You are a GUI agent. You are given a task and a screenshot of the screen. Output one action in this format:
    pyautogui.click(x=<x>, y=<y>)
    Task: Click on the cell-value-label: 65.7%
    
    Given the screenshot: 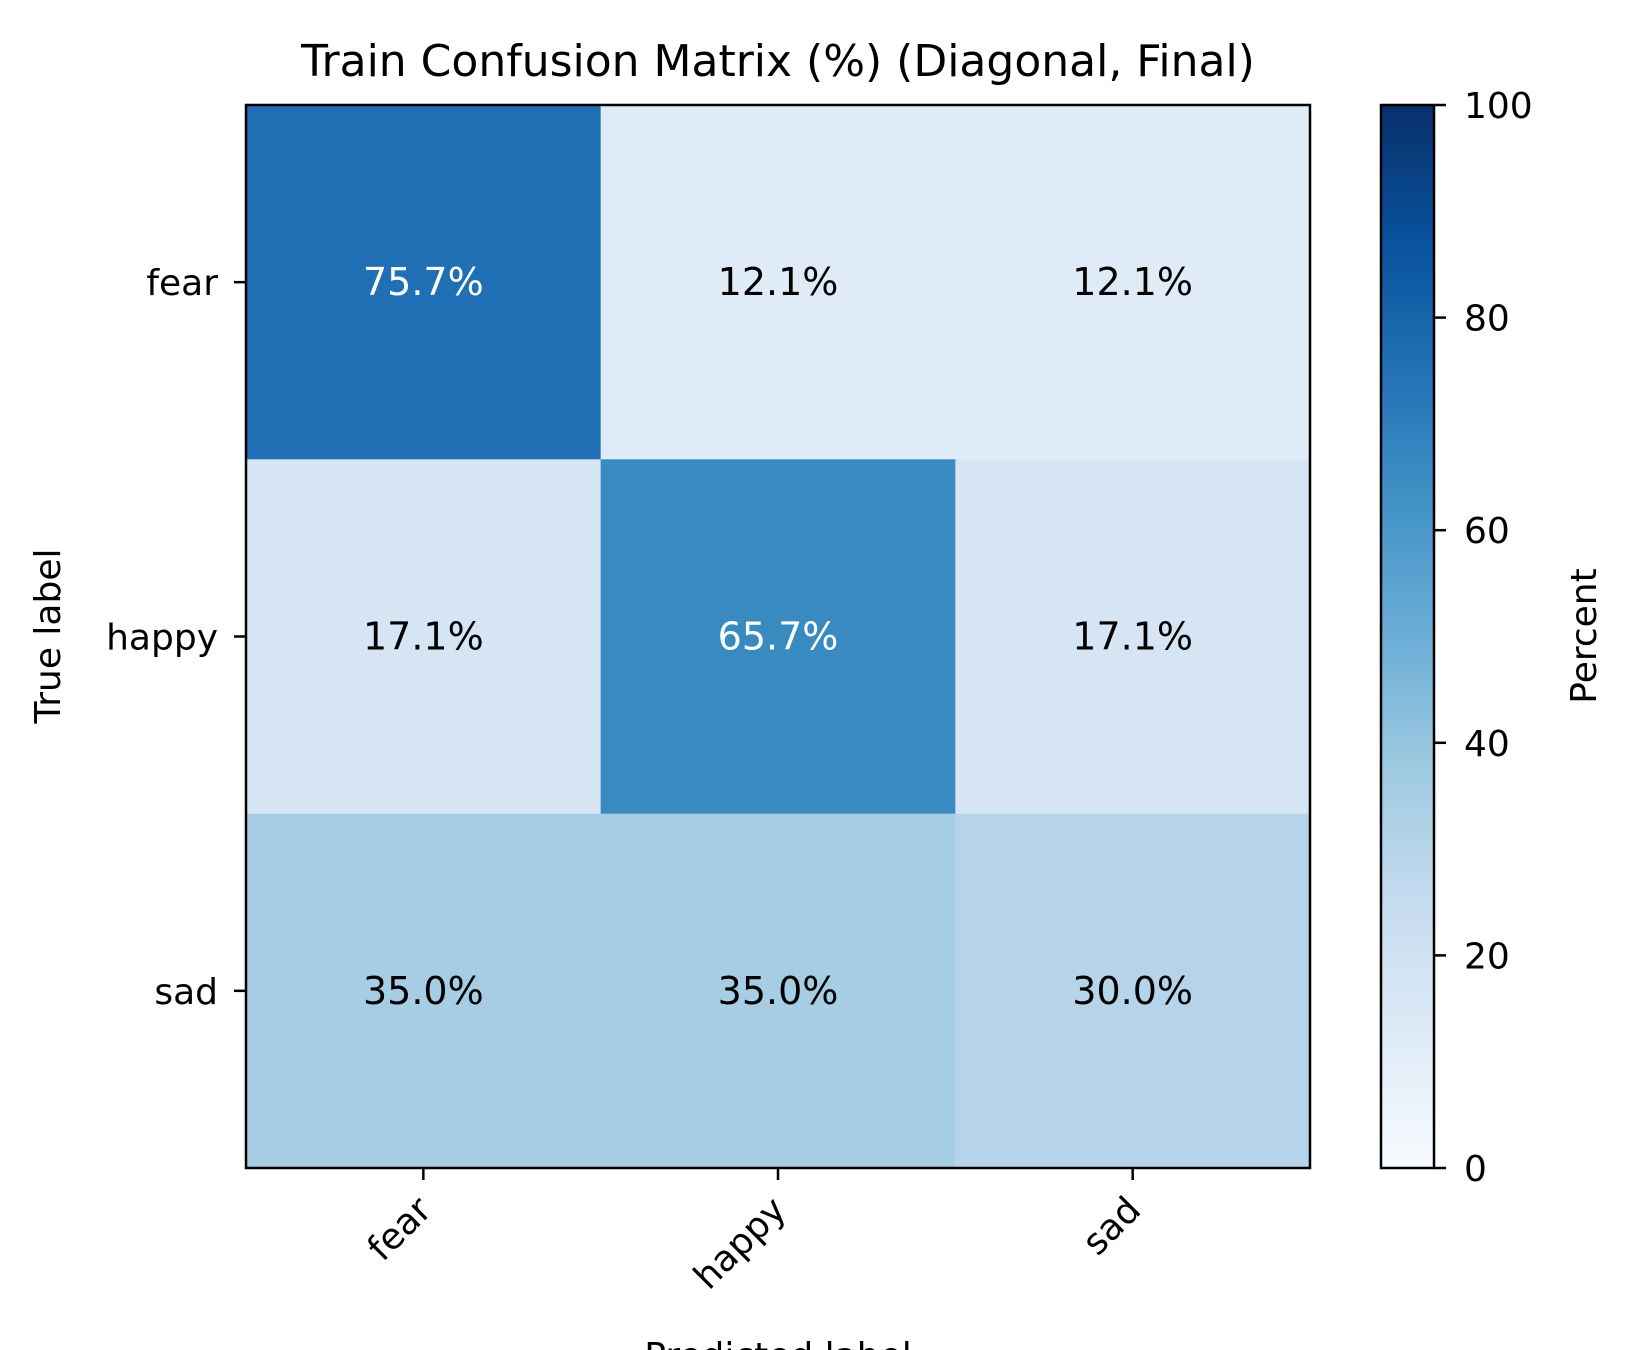 What is the action you would take?
    pyautogui.click(x=778, y=637)
    